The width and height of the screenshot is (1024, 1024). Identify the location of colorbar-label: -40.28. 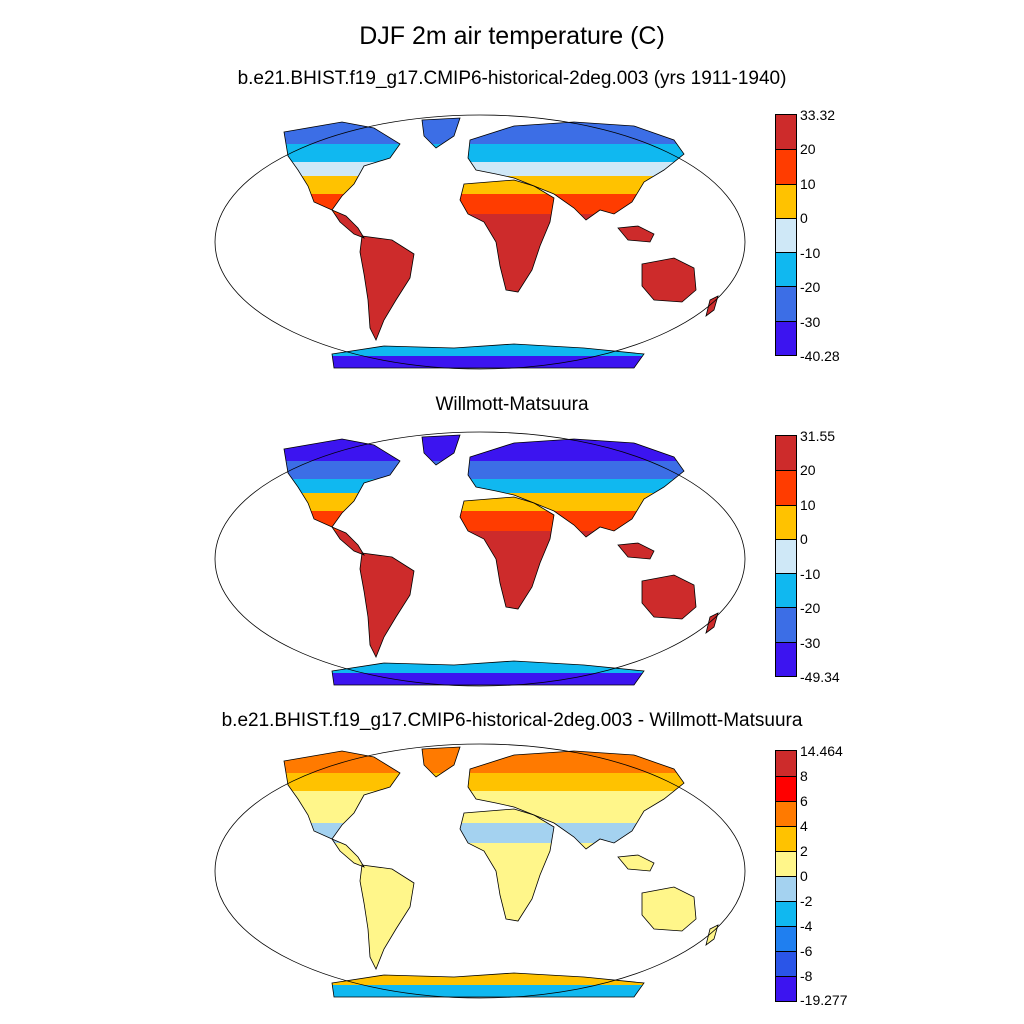
(820, 356).